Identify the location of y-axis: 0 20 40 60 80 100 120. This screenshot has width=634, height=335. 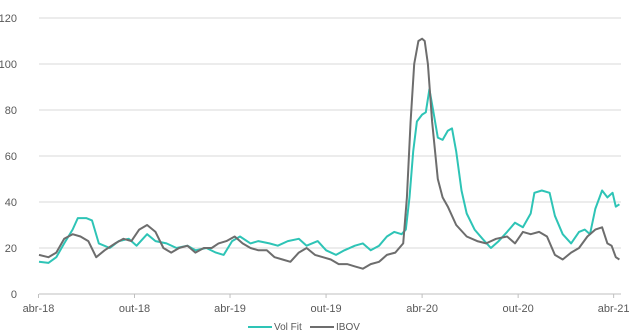
(8, 157).